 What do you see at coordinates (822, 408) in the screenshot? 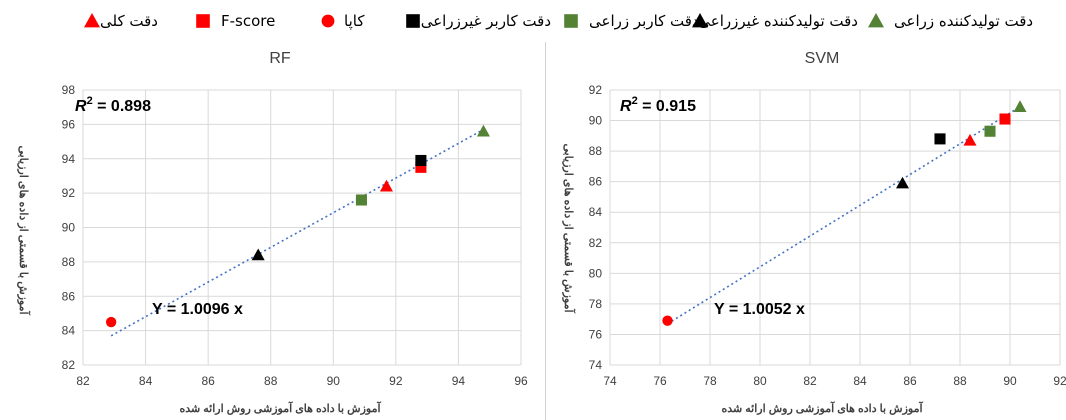
I see `svm-xlabel: آموزش با داده های آموزشی روش ارائه شده` at bounding box center [822, 408].